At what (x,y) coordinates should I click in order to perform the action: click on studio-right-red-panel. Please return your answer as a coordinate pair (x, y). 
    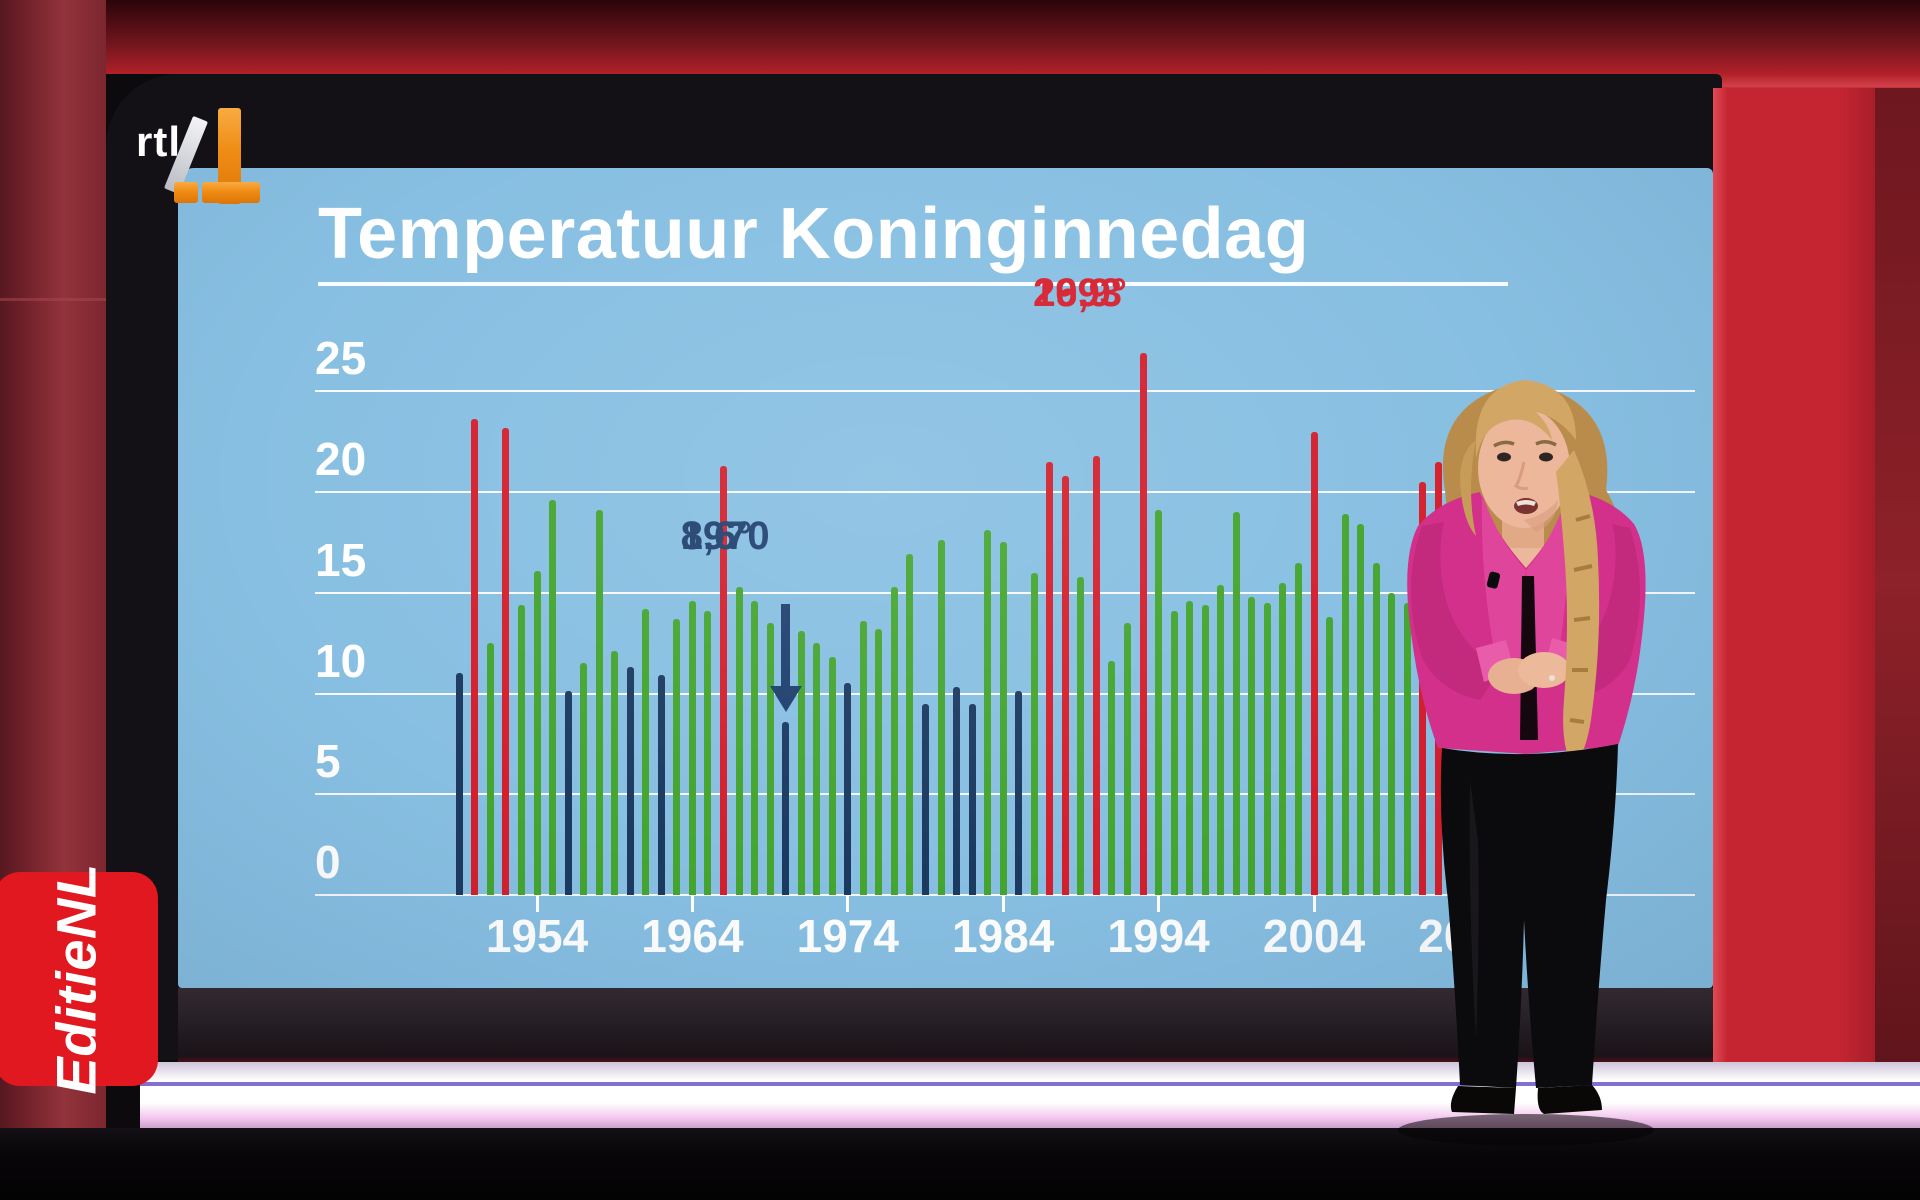
    Looking at the image, I should click on (1794, 582).